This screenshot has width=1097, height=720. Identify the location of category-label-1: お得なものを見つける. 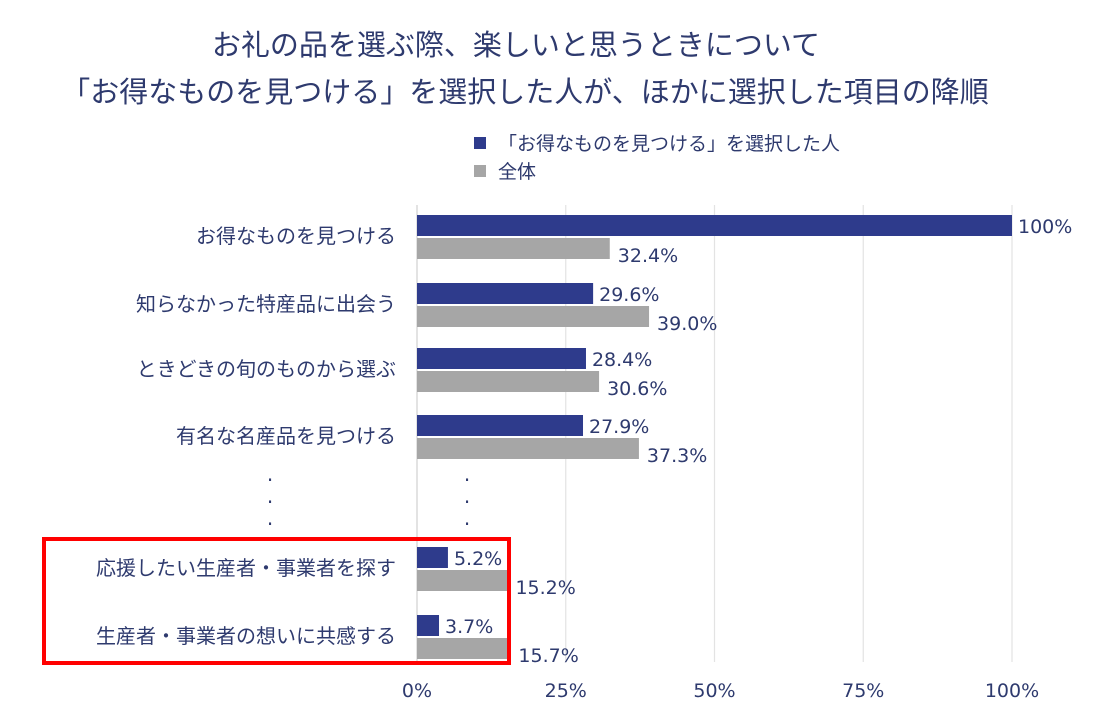
(296, 236).